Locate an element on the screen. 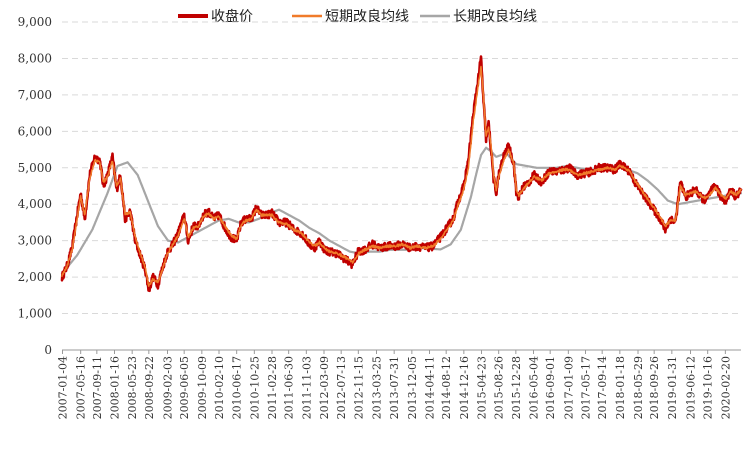 This screenshot has height=450, width=747. x-tick-label: 2007-01-04 is located at coordinates (63, 387).